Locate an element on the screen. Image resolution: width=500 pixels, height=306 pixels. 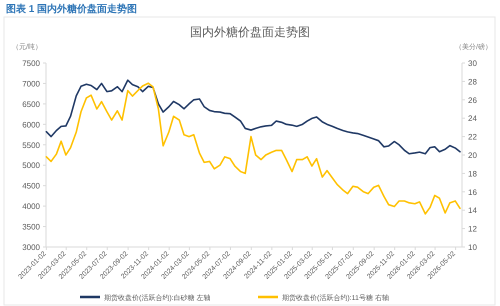
y2-tick-label: 12 is located at coordinates (473, 229).